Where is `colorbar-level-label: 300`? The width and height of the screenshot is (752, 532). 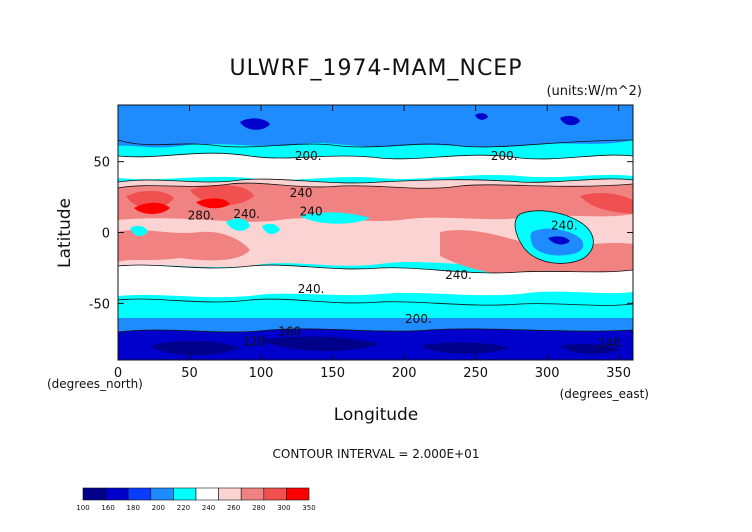 colorbar-level-label: 300 is located at coordinates (283, 508).